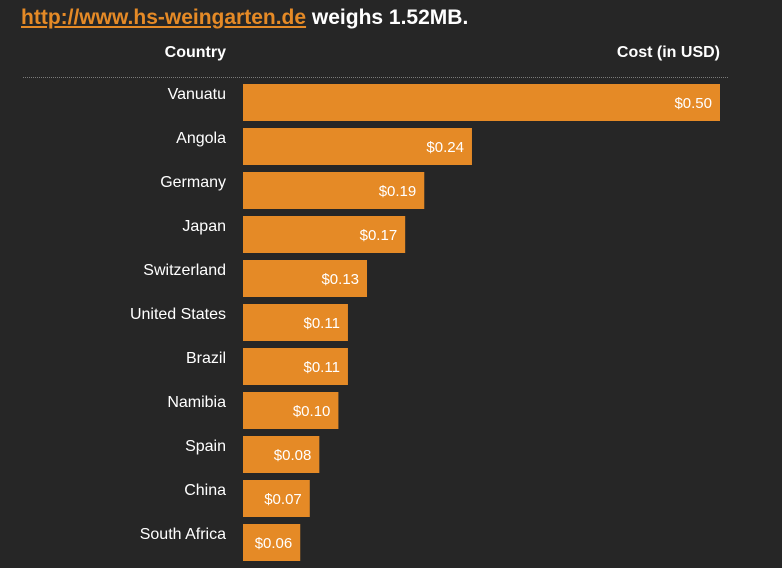 The height and width of the screenshot is (568, 782). What do you see at coordinates (178, 314) in the screenshot?
I see `country-label: United States` at bounding box center [178, 314].